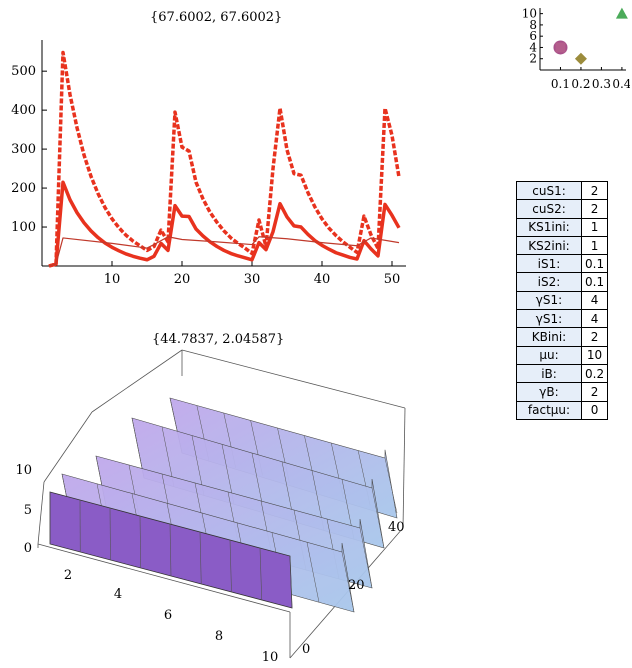 This screenshot has width=632, height=668. Describe the element at coordinates (549, 373) in the screenshot. I see `parameter-label: iB:` at that location.